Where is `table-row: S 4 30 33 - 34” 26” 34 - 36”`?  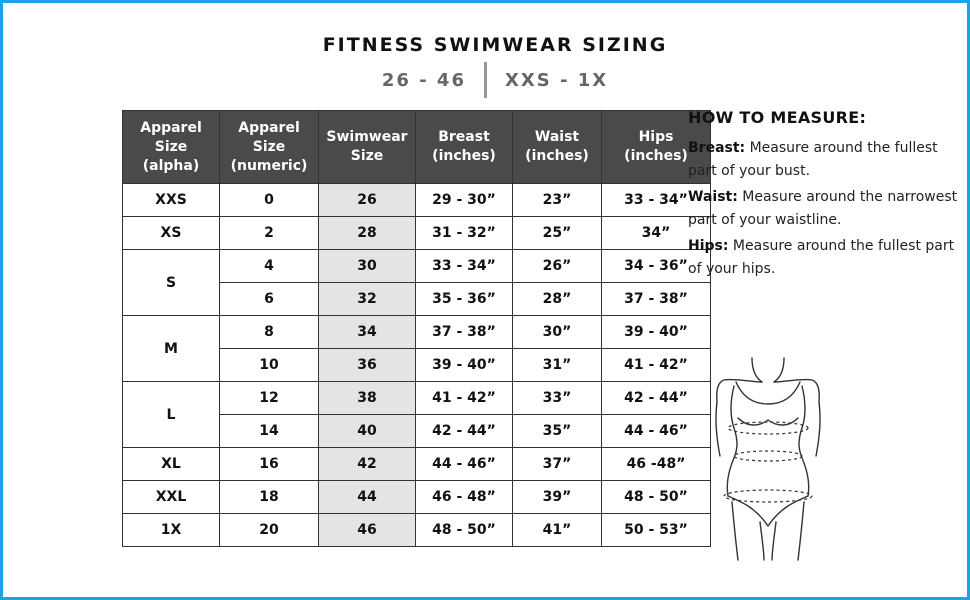 table-row: S 4 30 33 - 34” 26” 34 - 36” is located at coordinates (416, 282).